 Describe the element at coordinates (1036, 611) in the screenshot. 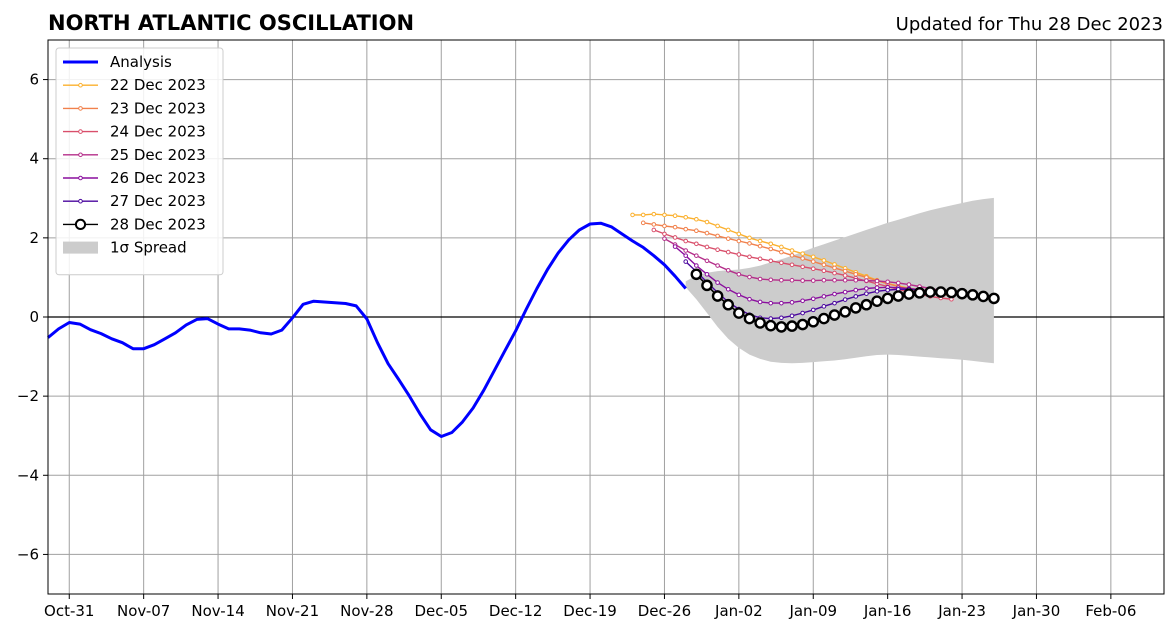

I see `x-tick-label: Jan-30` at that location.